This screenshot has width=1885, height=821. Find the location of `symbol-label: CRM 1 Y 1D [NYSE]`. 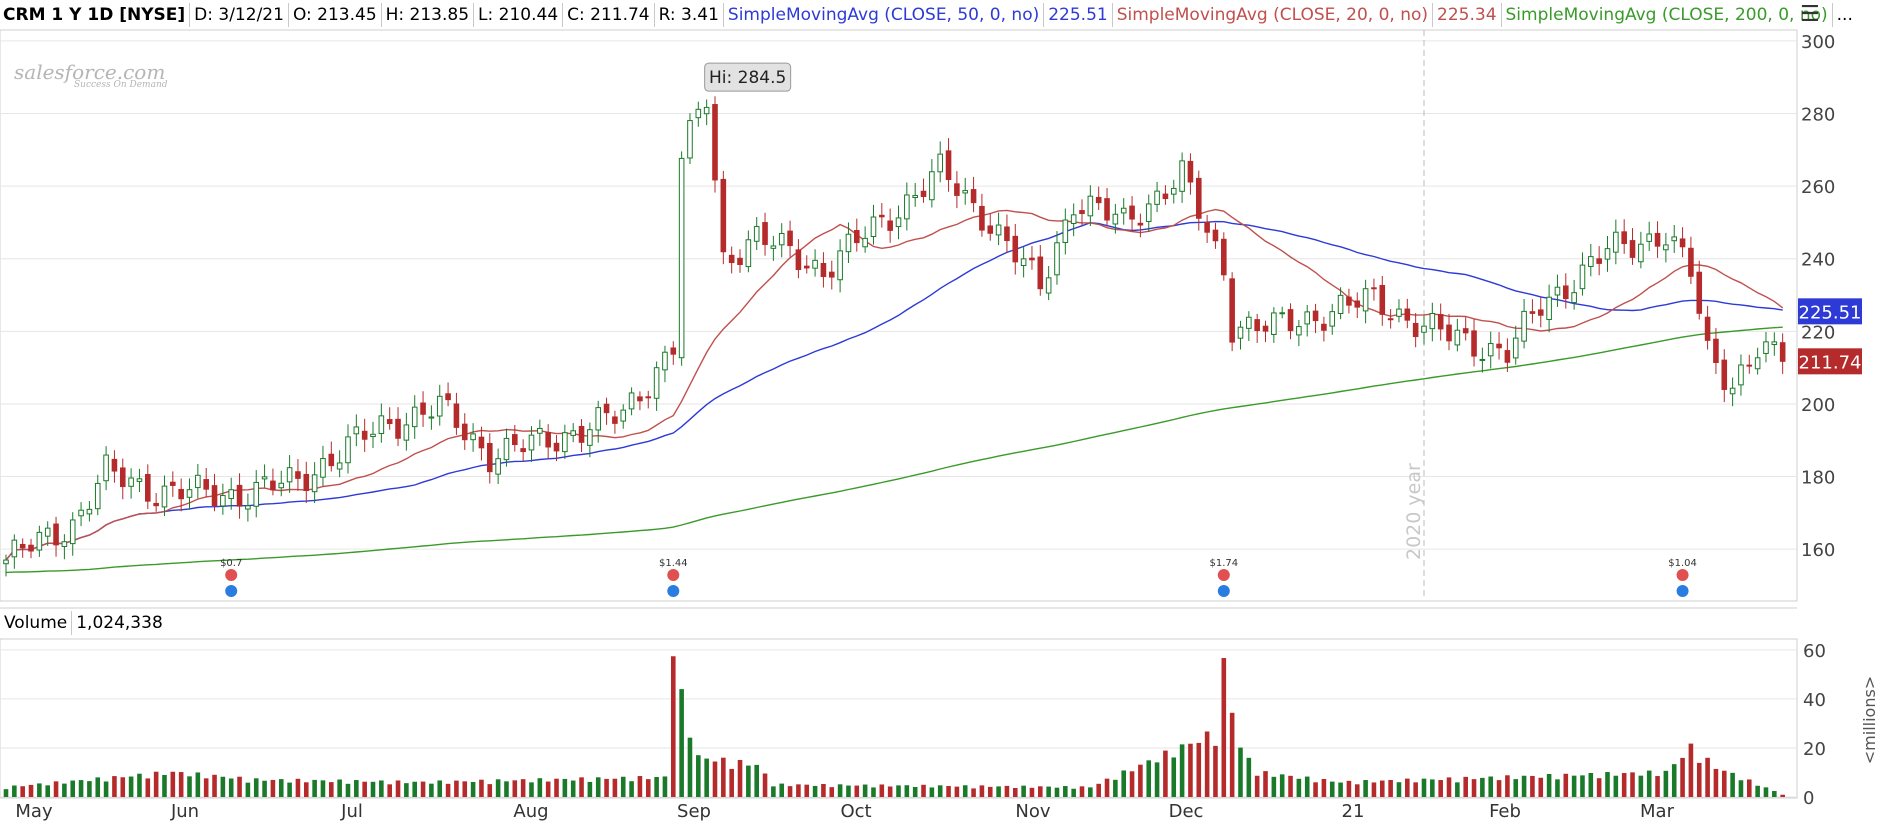

symbol-label: CRM 1 Y 1D [NYSE] is located at coordinates (94, 15).